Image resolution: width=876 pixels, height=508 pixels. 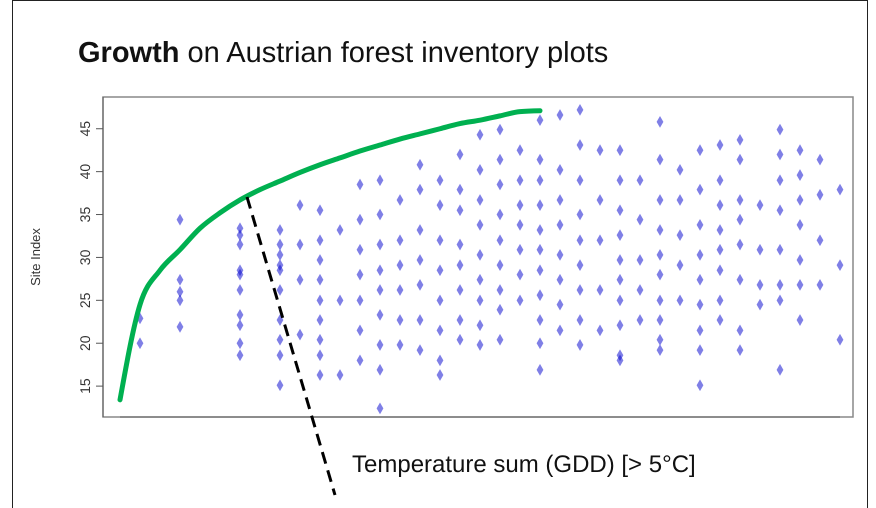 I want to click on y-tick-label: 35, so click(x=84, y=214).